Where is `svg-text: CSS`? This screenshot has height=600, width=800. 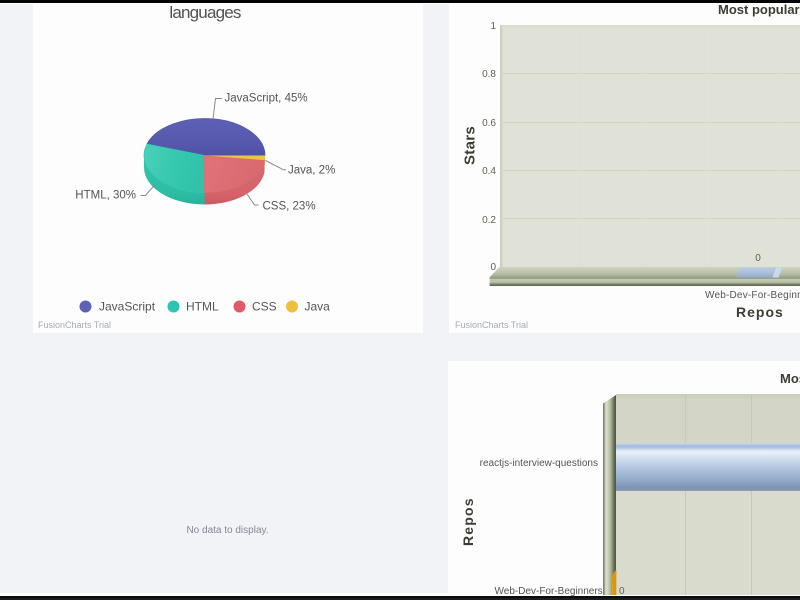 svg-text: CSS is located at coordinates (264, 307).